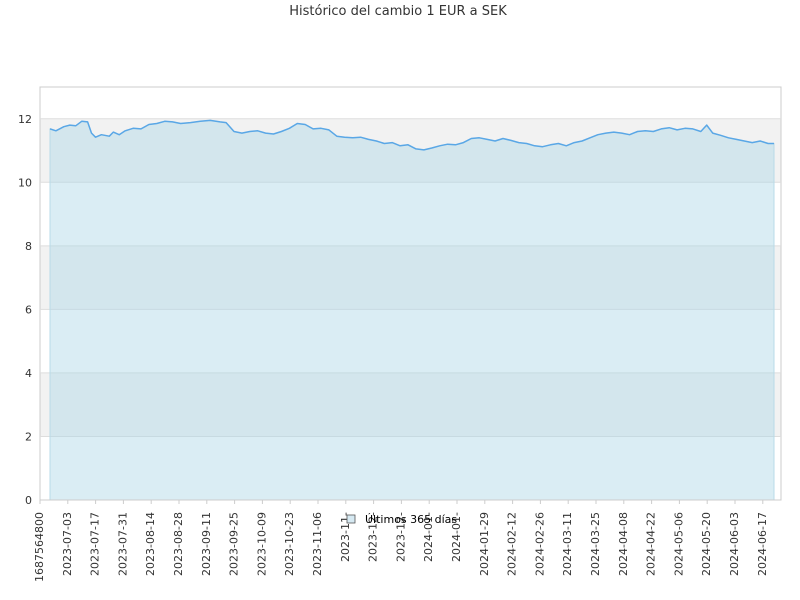 The height and width of the screenshot is (600, 800). I want to click on y-tick-label: 2, so click(28, 436).